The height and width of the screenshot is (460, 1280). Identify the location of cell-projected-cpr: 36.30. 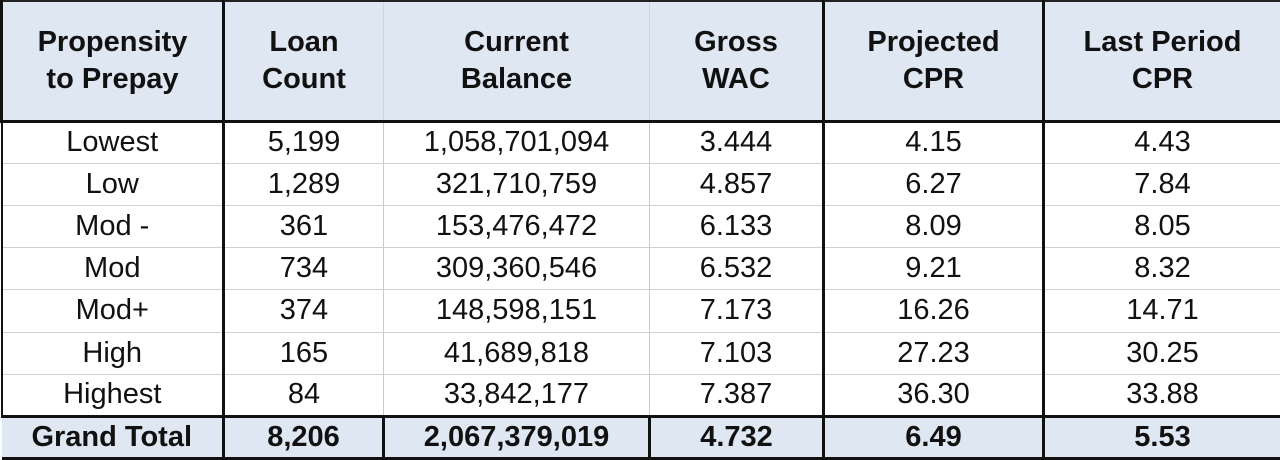
(933, 396).